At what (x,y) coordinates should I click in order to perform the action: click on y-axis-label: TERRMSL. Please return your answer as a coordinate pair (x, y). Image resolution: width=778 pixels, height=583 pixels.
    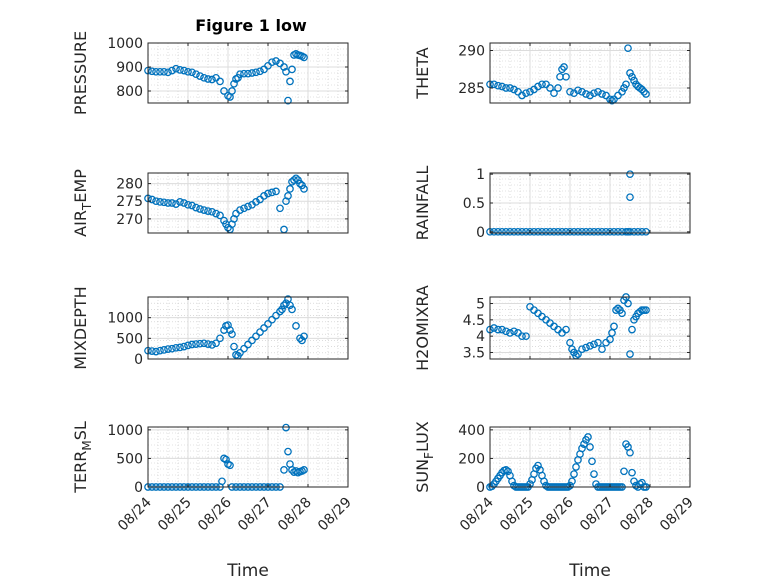
    Looking at the image, I should click on (82, 457).